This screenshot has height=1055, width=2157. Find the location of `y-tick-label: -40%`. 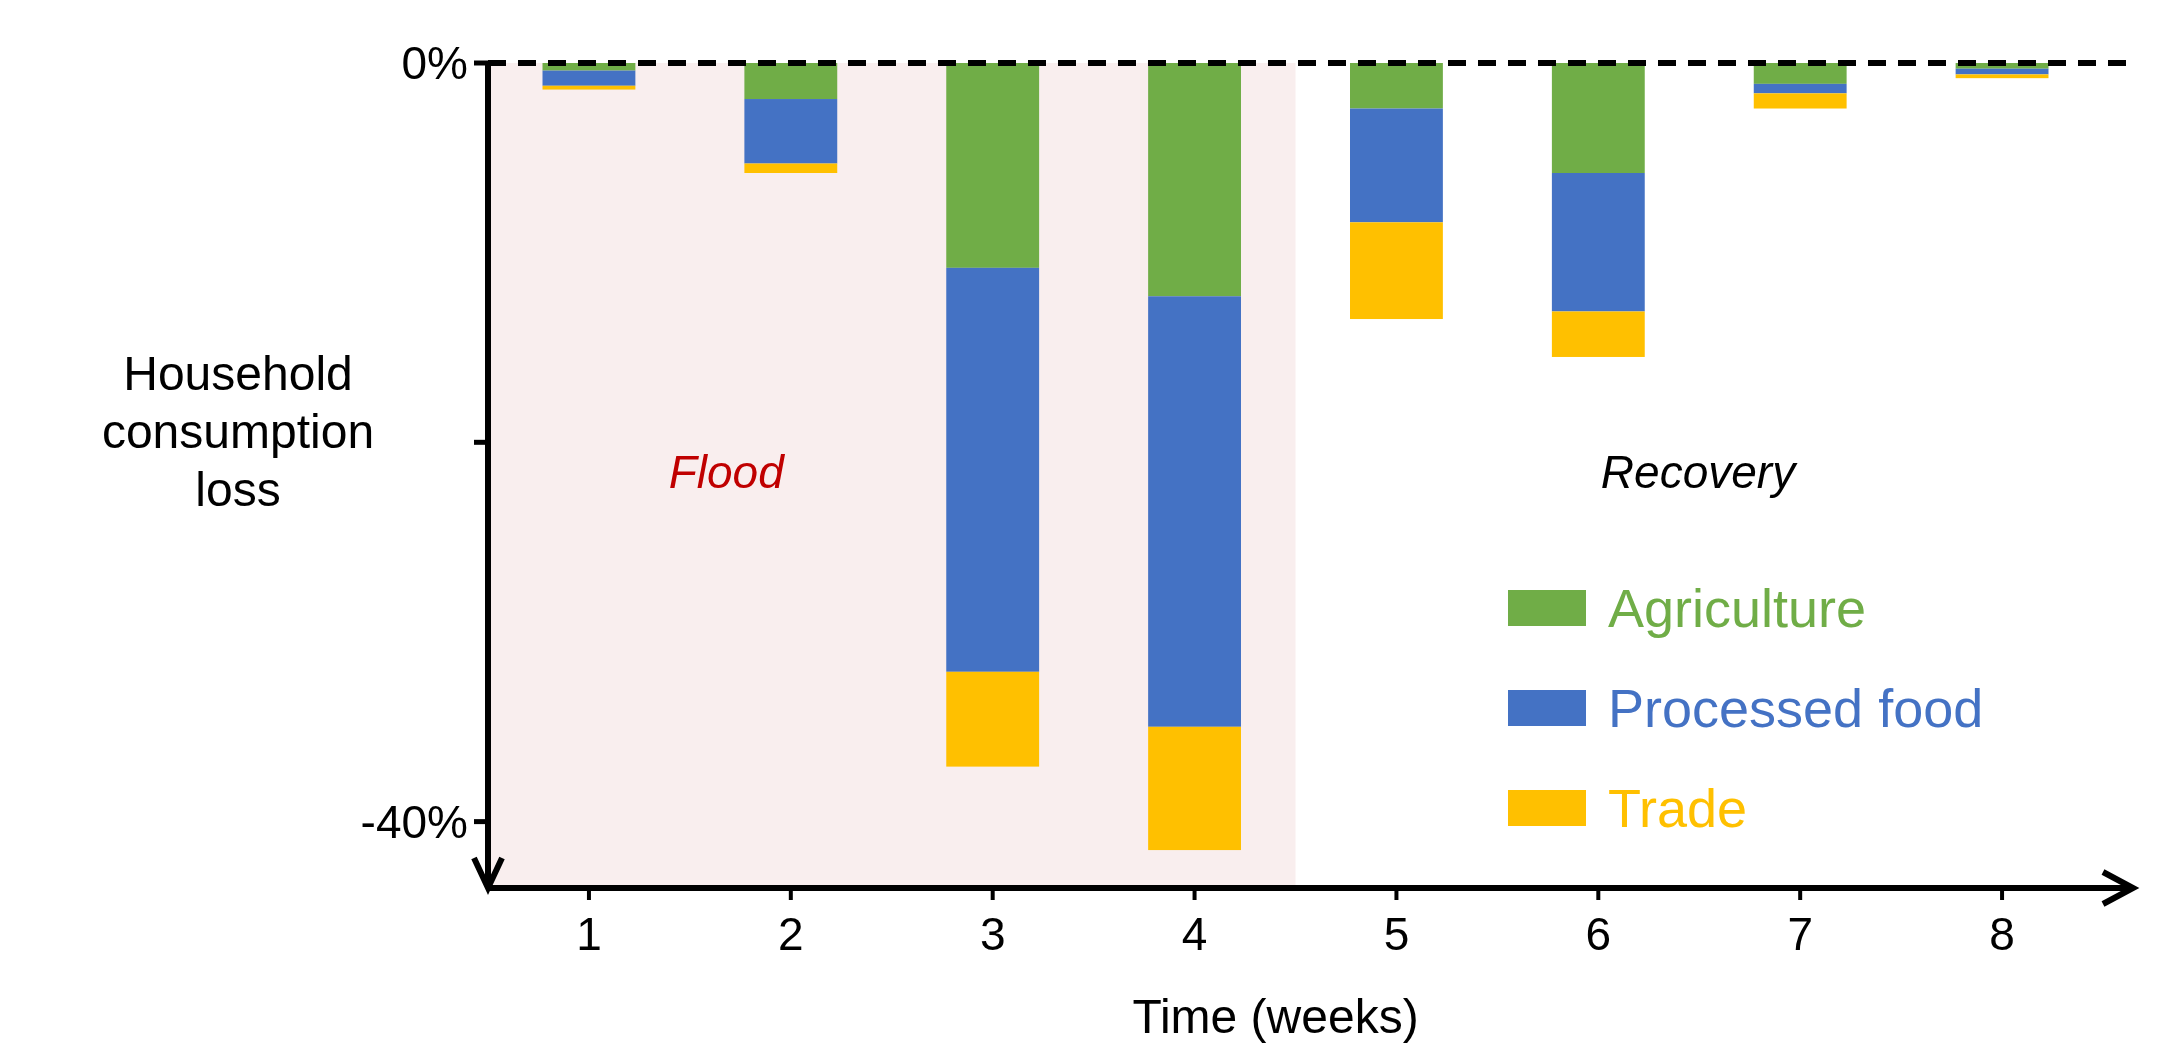

y-tick-label: -40% is located at coordinates (414, 821).